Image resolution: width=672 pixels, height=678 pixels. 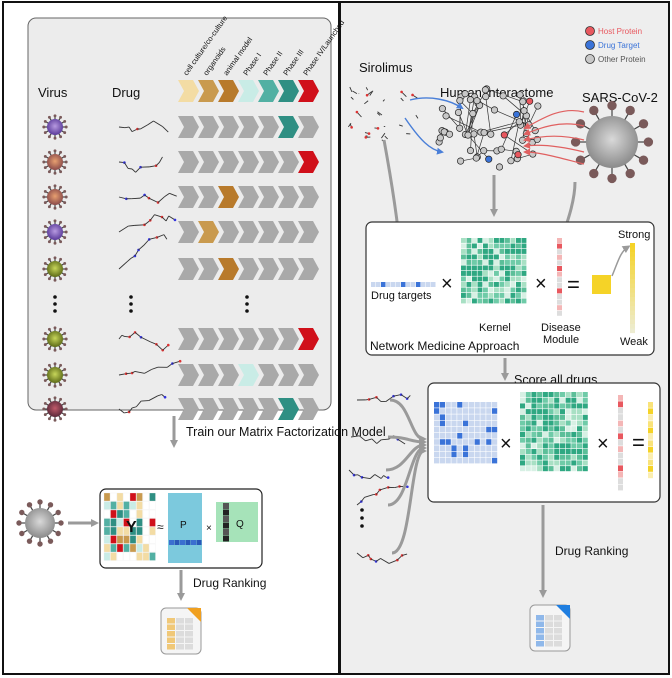 What do you see at coordinates (53, 92) in the screenshot?
I see `virus-header: Virus` at bounding box center [53, 92].